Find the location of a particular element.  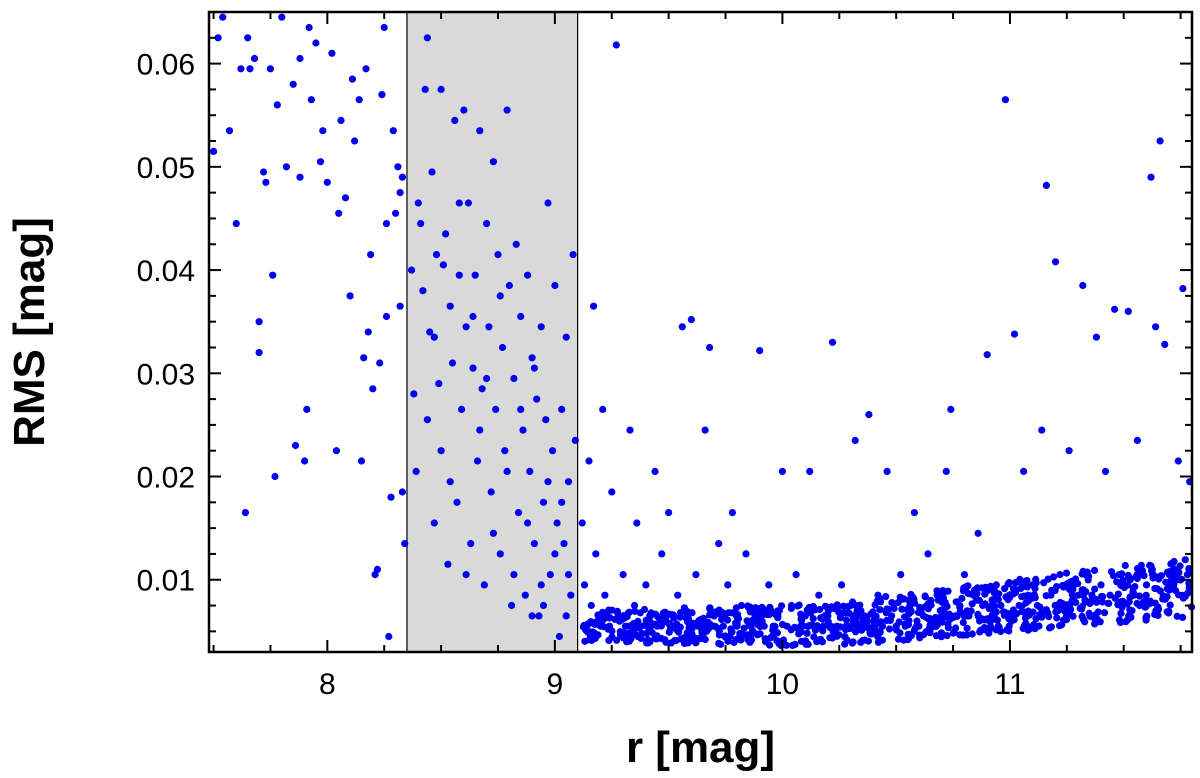

x-tick-label: 9 is located at coordinates (555, 684).